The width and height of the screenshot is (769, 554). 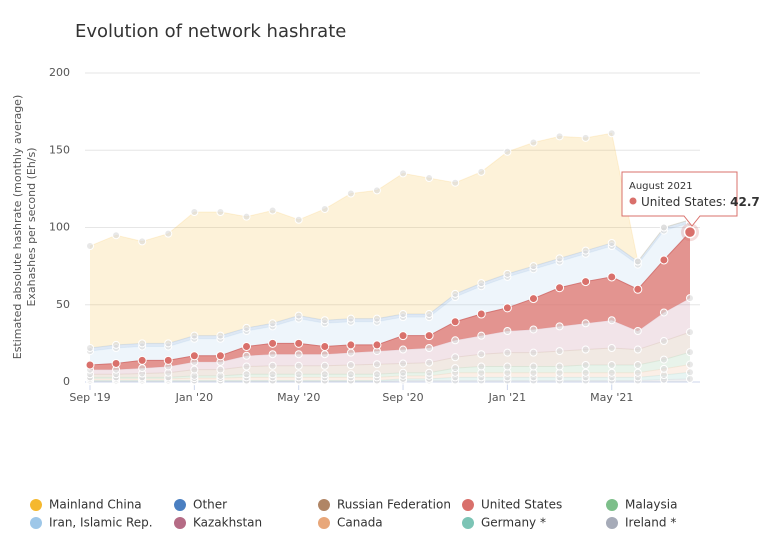 What do you see at coordinates (101, 523) in the screenshot?
I see `legend-label: Iran, Islamic Rep.` at bounding box center [101, 523].